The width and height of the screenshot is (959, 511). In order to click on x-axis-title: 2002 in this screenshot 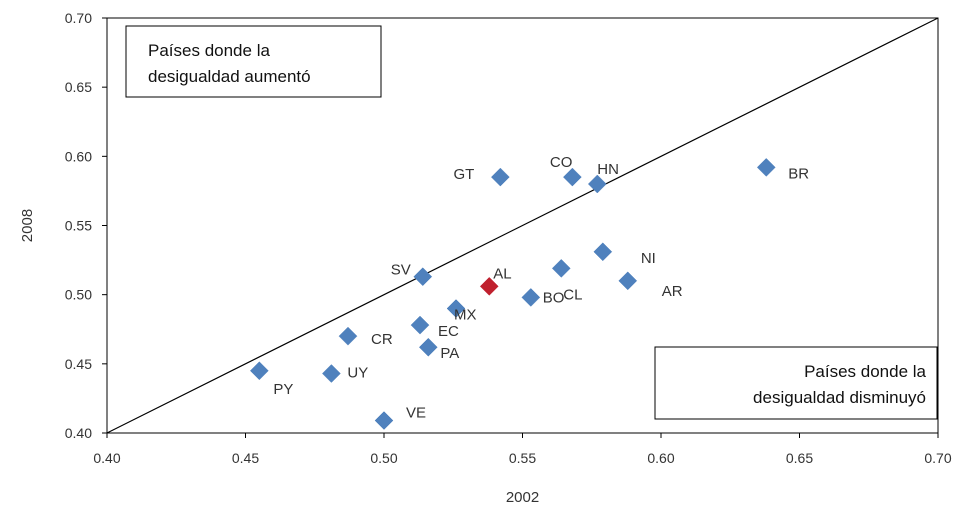, I will do `click(522, 497)`.